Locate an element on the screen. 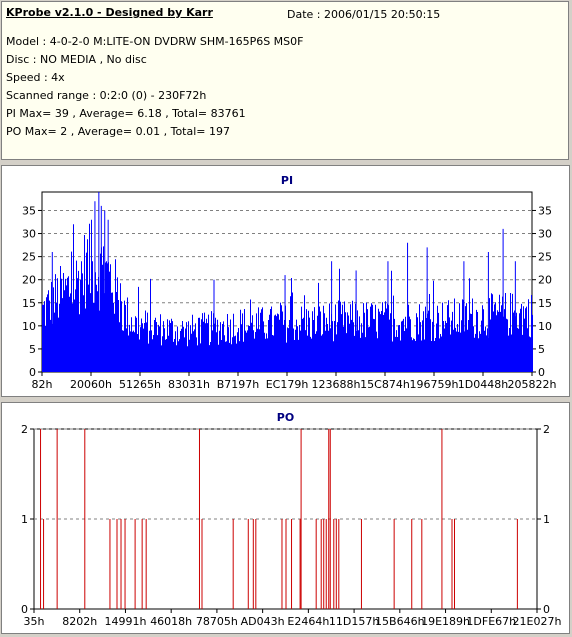  y-tick-label: 25 is located at coordinates (29, 257).